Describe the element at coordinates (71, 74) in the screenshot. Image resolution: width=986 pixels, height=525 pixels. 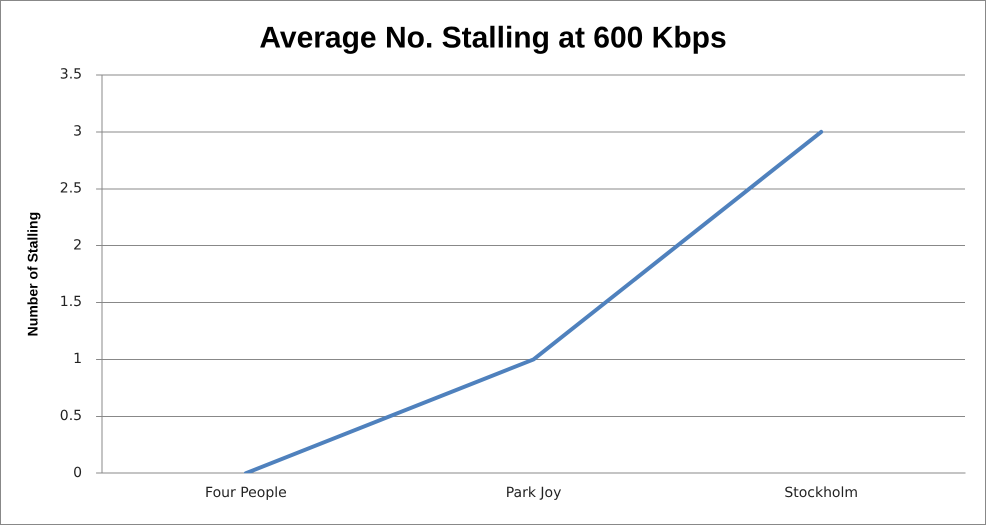
I see `y-tick-label: 3.5` at that location.